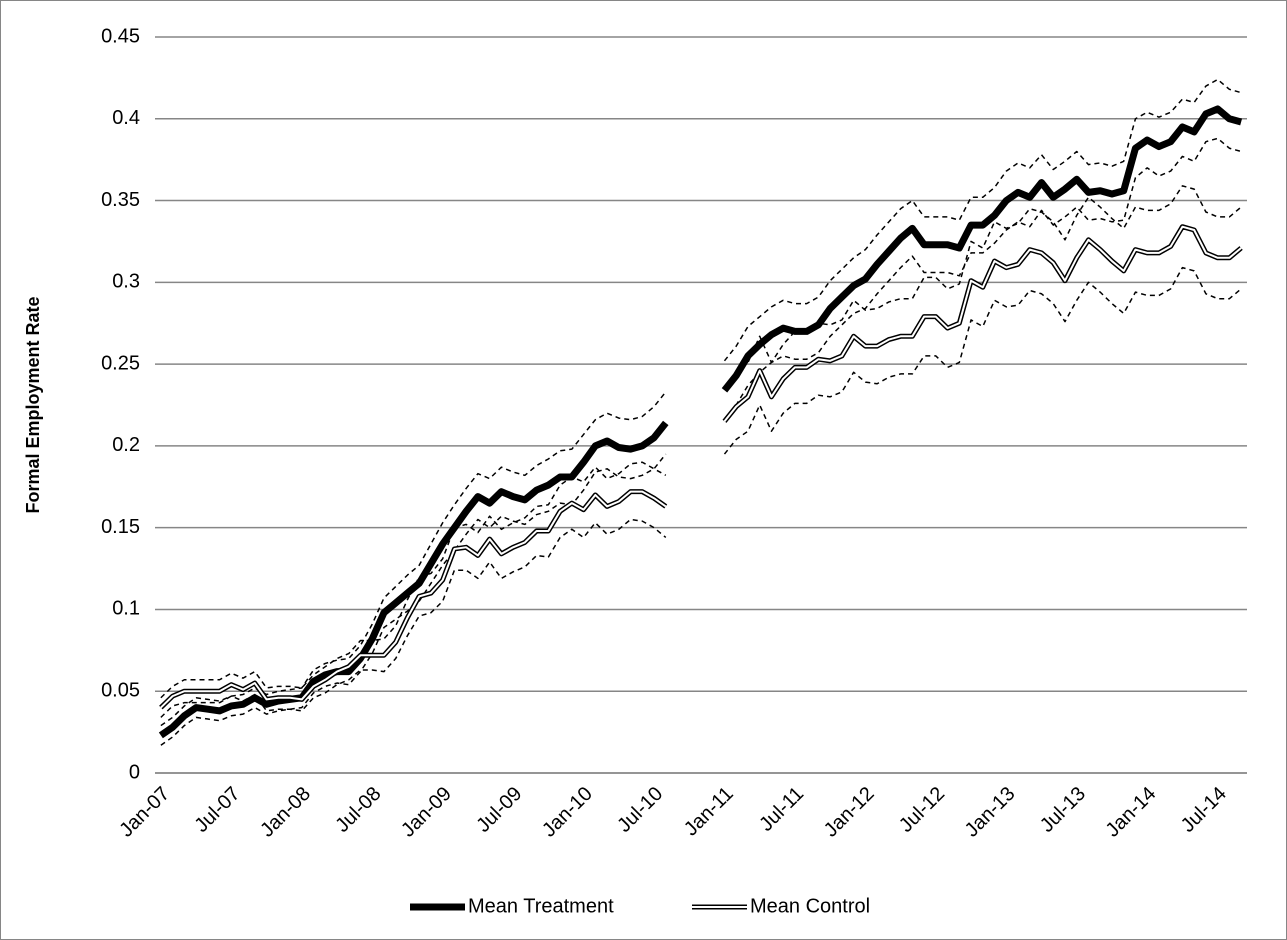  Describe the element at coordinates (134, 772) in the screenshot. I see `y-tick-label: 0` at that location.